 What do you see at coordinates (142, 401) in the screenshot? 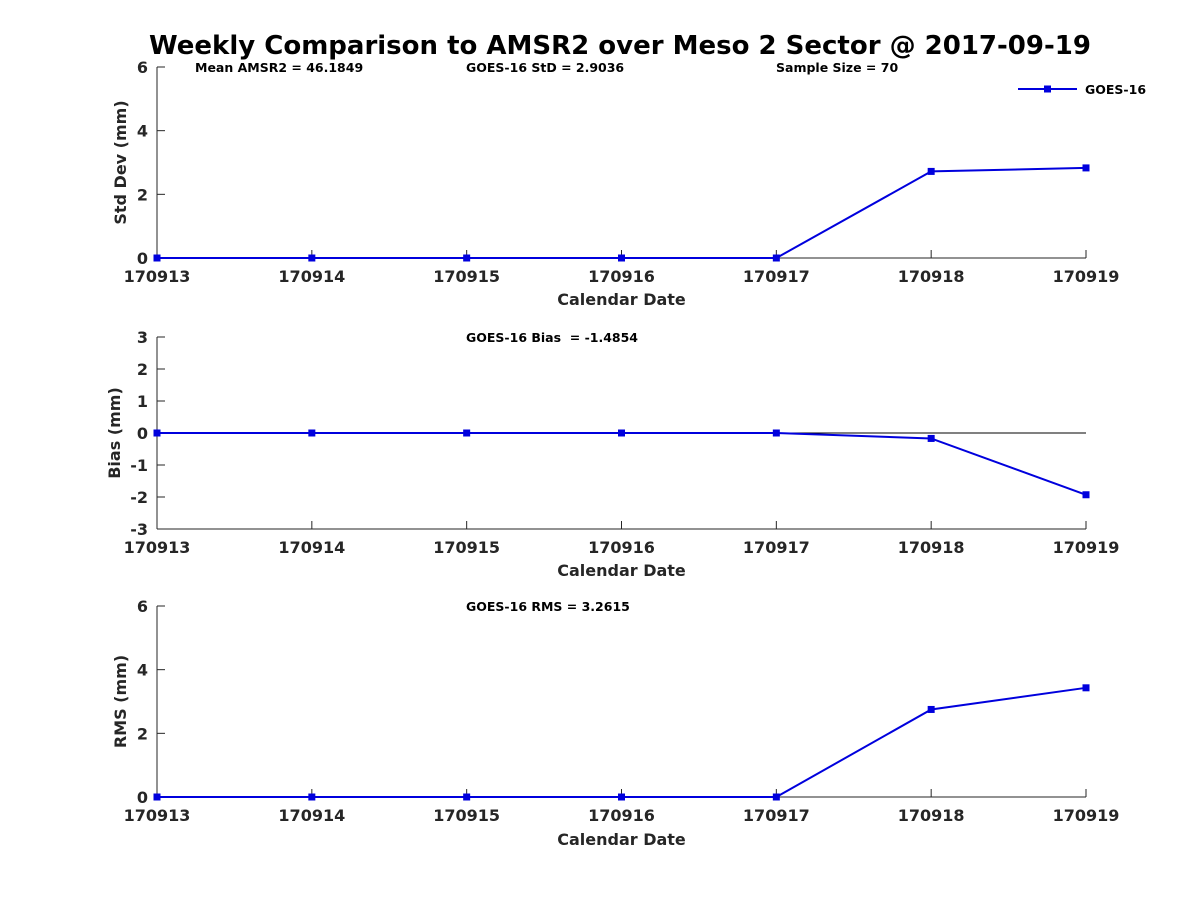
I see `y-tick-label: 1` at bounding box center [142, 401].